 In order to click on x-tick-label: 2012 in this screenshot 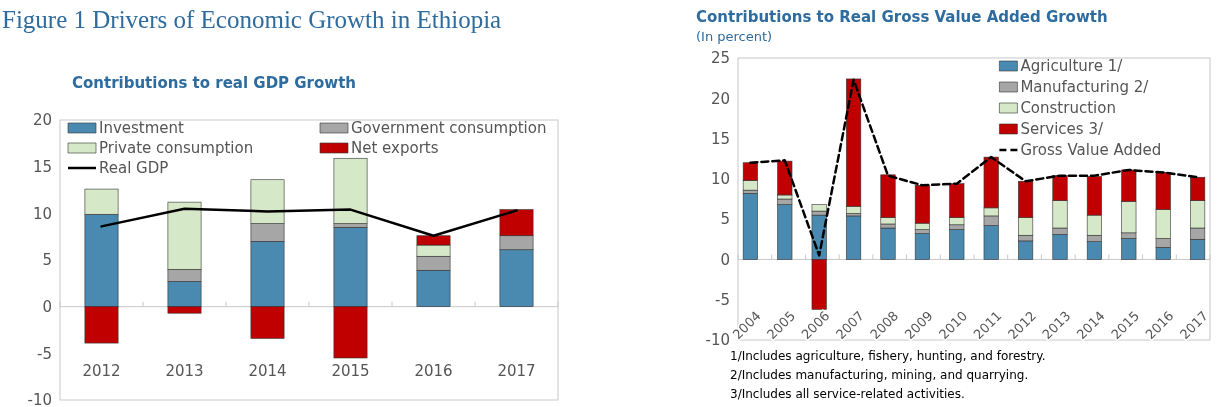, I will do `click(101, 371)`.